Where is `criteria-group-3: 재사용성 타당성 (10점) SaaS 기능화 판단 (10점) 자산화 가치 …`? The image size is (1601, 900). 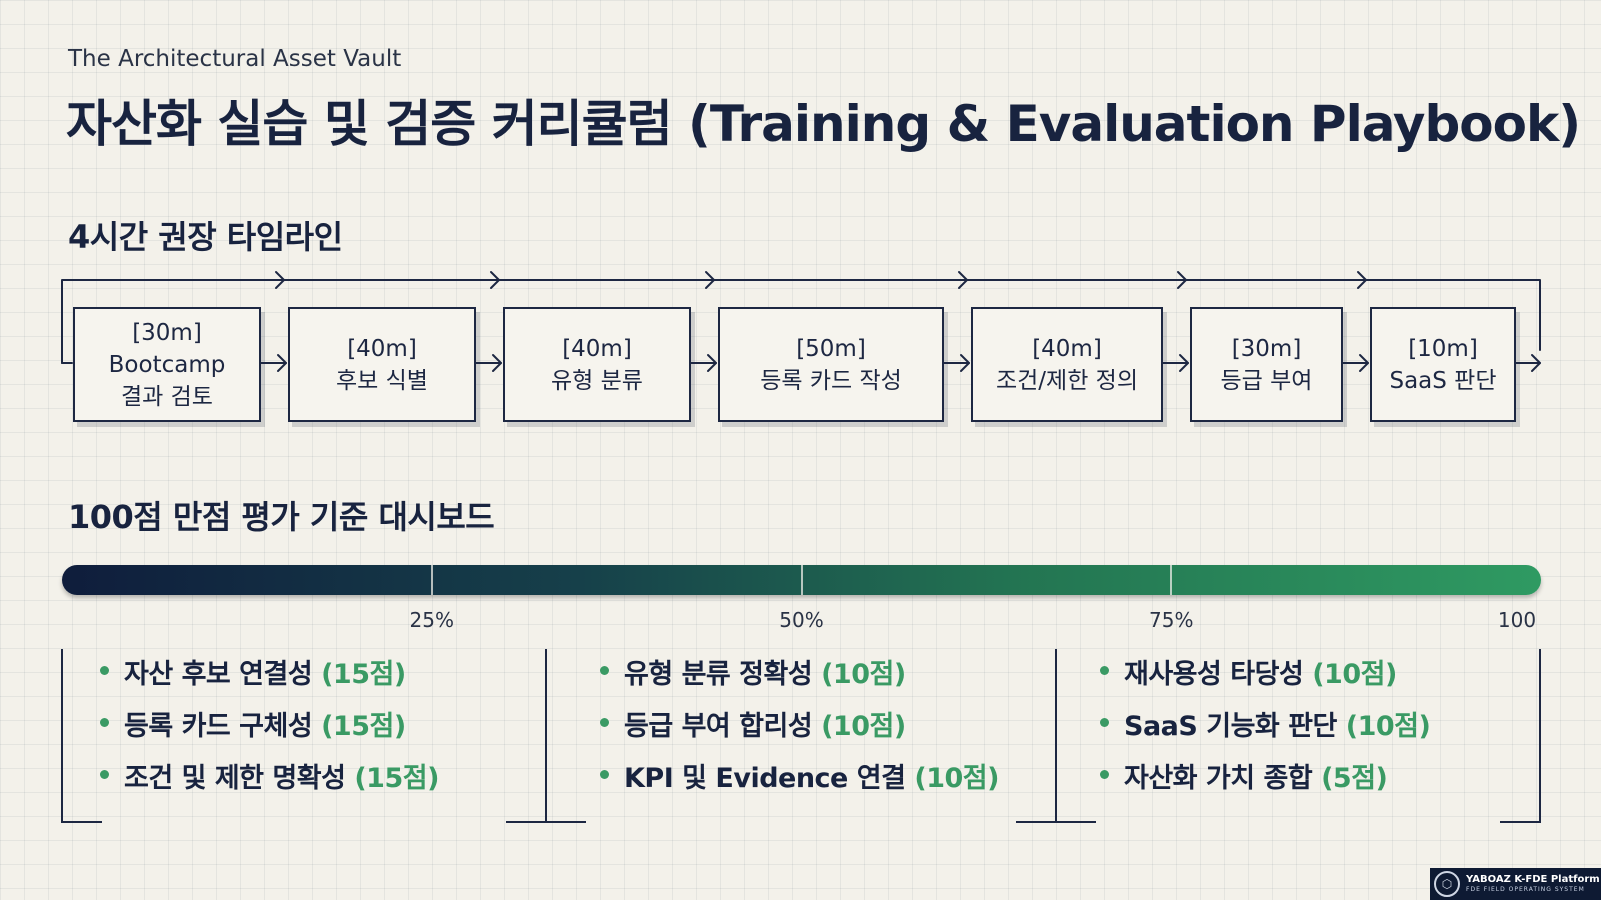
criteria-group-3: 재사용성 타당성 (10점) SaaS 기능화 판단 (10점) 자산화 가치 … is located at coordinates (1265, 730).